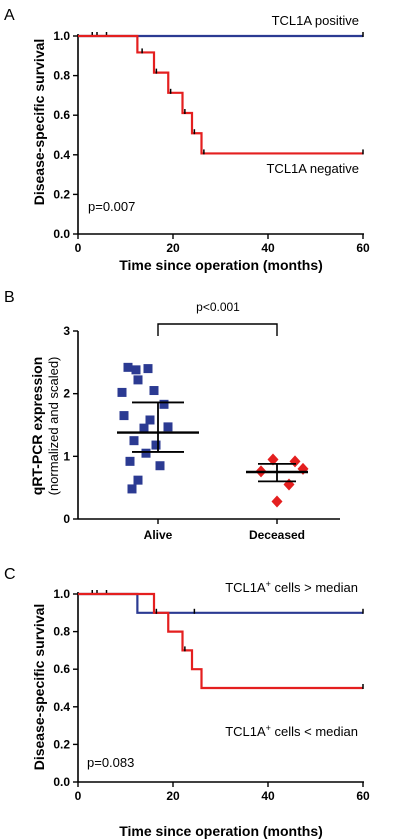  I want to click on panel-c-legend-low: TCL1A+ cells < median, so click(291, 731).